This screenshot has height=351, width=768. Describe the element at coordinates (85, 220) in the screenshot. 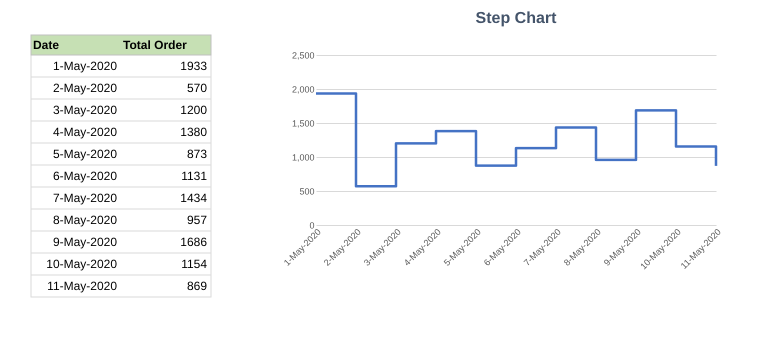

I see `category-label: 8-May-2020` at that location.